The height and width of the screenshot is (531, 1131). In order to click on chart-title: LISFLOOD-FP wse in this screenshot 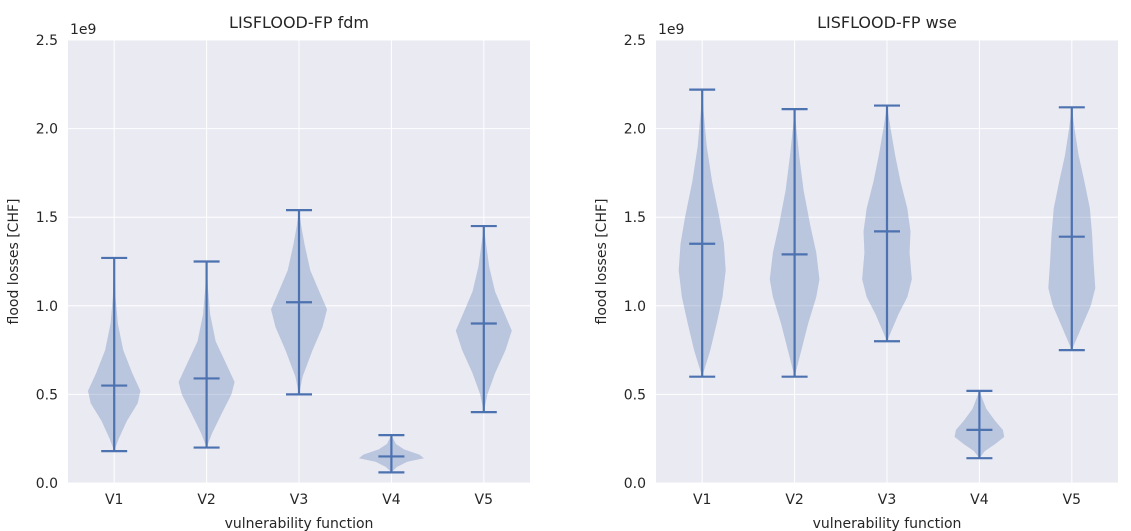, I will do `click(887, 22)`.